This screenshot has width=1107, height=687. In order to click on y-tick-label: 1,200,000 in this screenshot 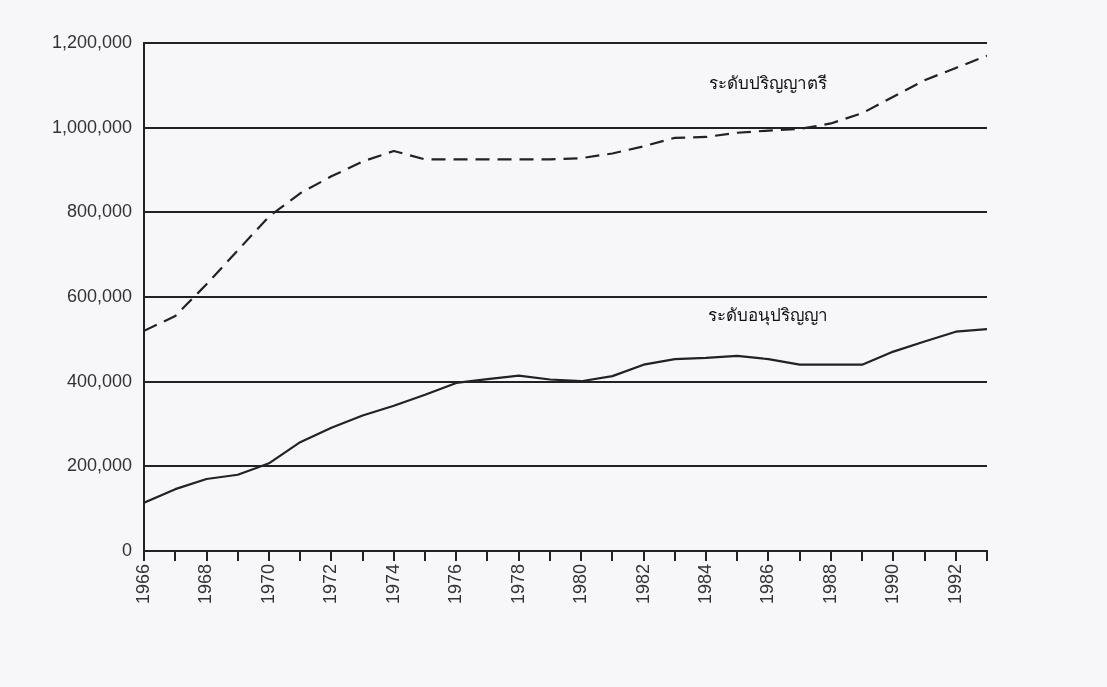, I will do `click(92, 41)`.